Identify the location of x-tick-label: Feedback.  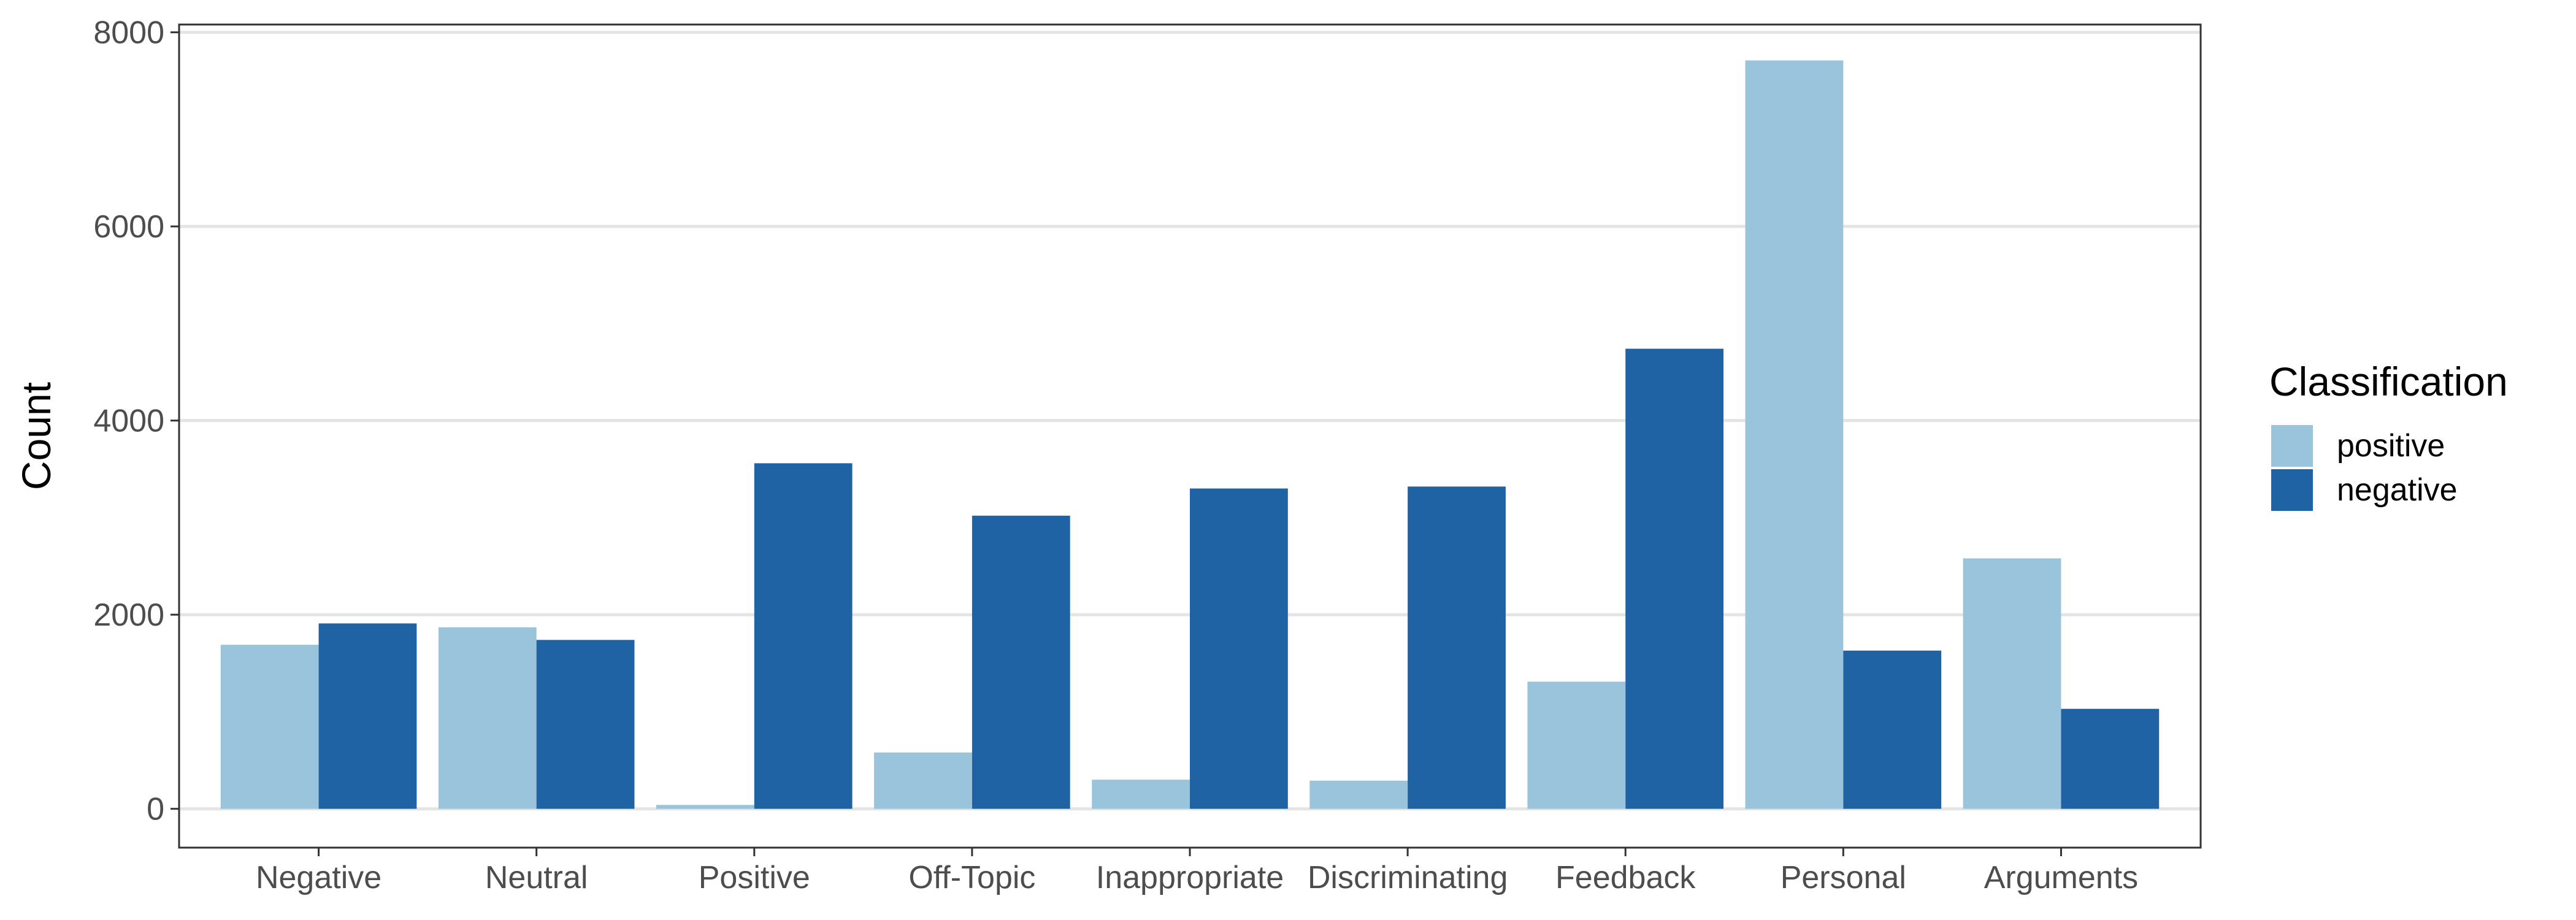
(1625, 877).